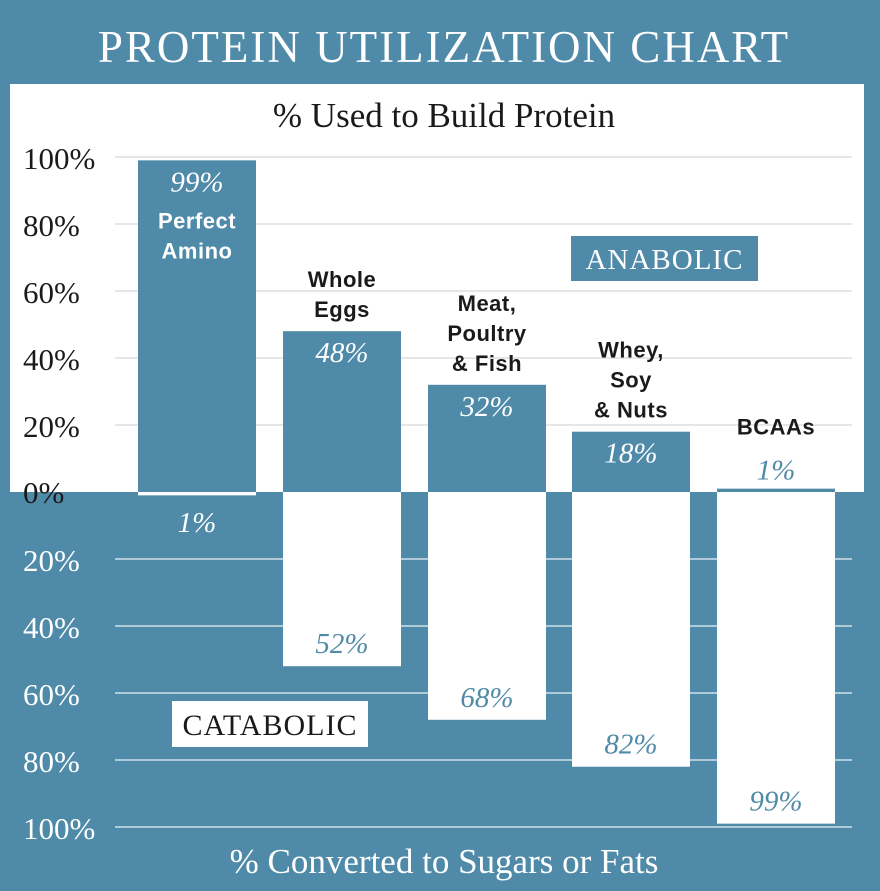  I want to click on category-label: Eggs, so click(342, 309).